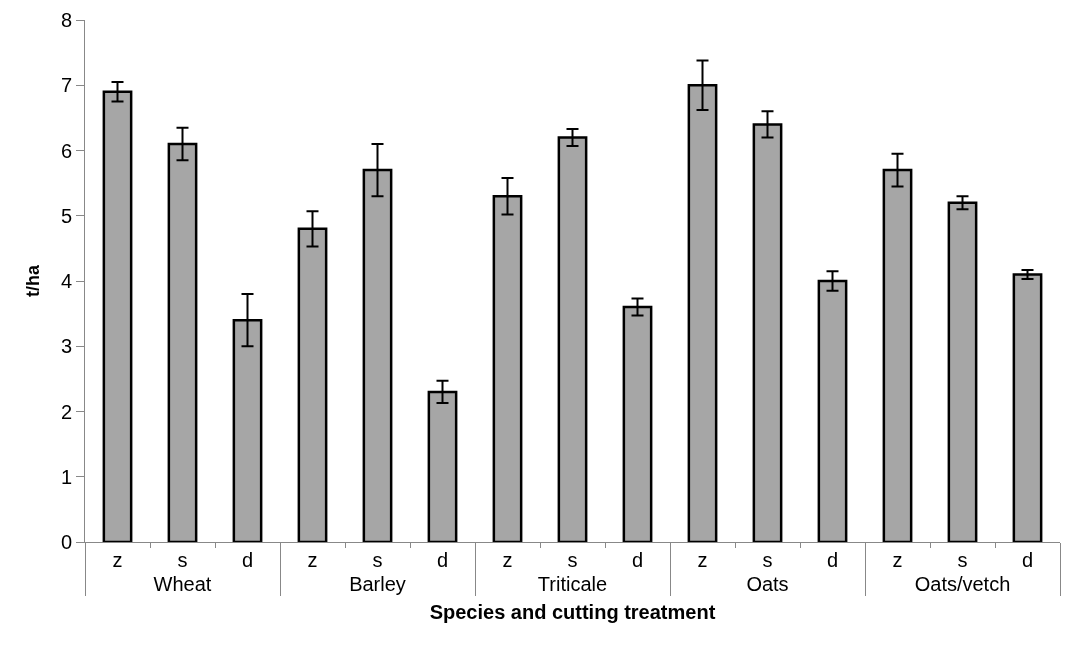 Image resolution: width=1075 pixels, height=652 pixels. Describe the element at coordinates (66, 281) in the screenshot. I see `y-tick-label: 4` at that location.